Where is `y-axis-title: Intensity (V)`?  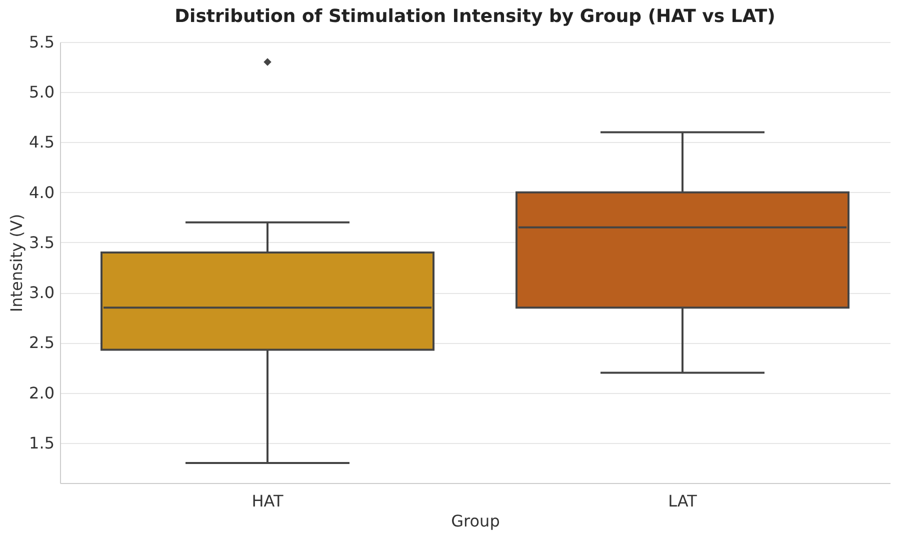
y-axis-title: Intensity (V) is located at coordinates (16, 263).